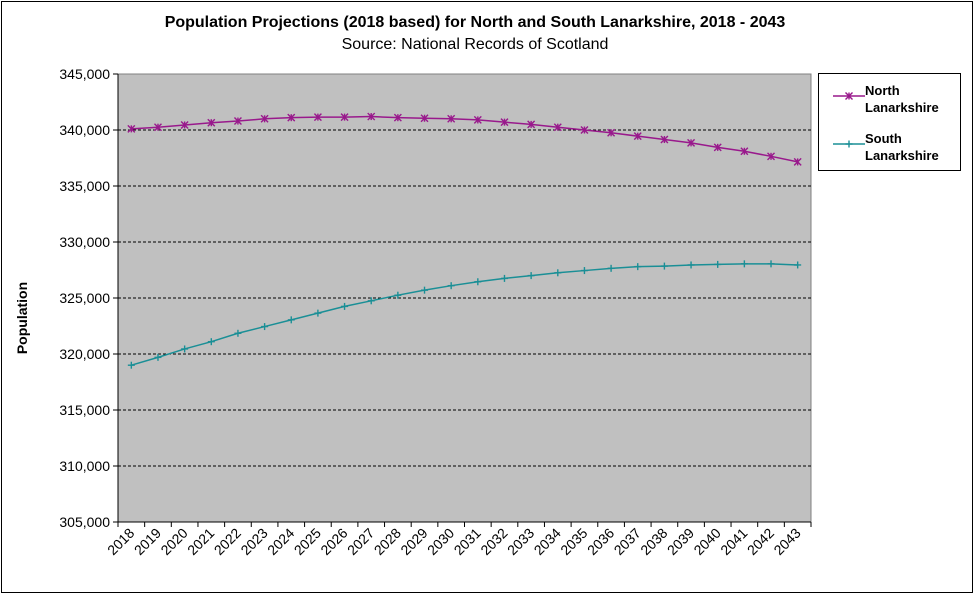 This screenshot has height=596, width=976. What do you see at coordinates (360, 541) in the screenshot?
I see `x-tick-label: 2027` at bounding box center [360, 541].